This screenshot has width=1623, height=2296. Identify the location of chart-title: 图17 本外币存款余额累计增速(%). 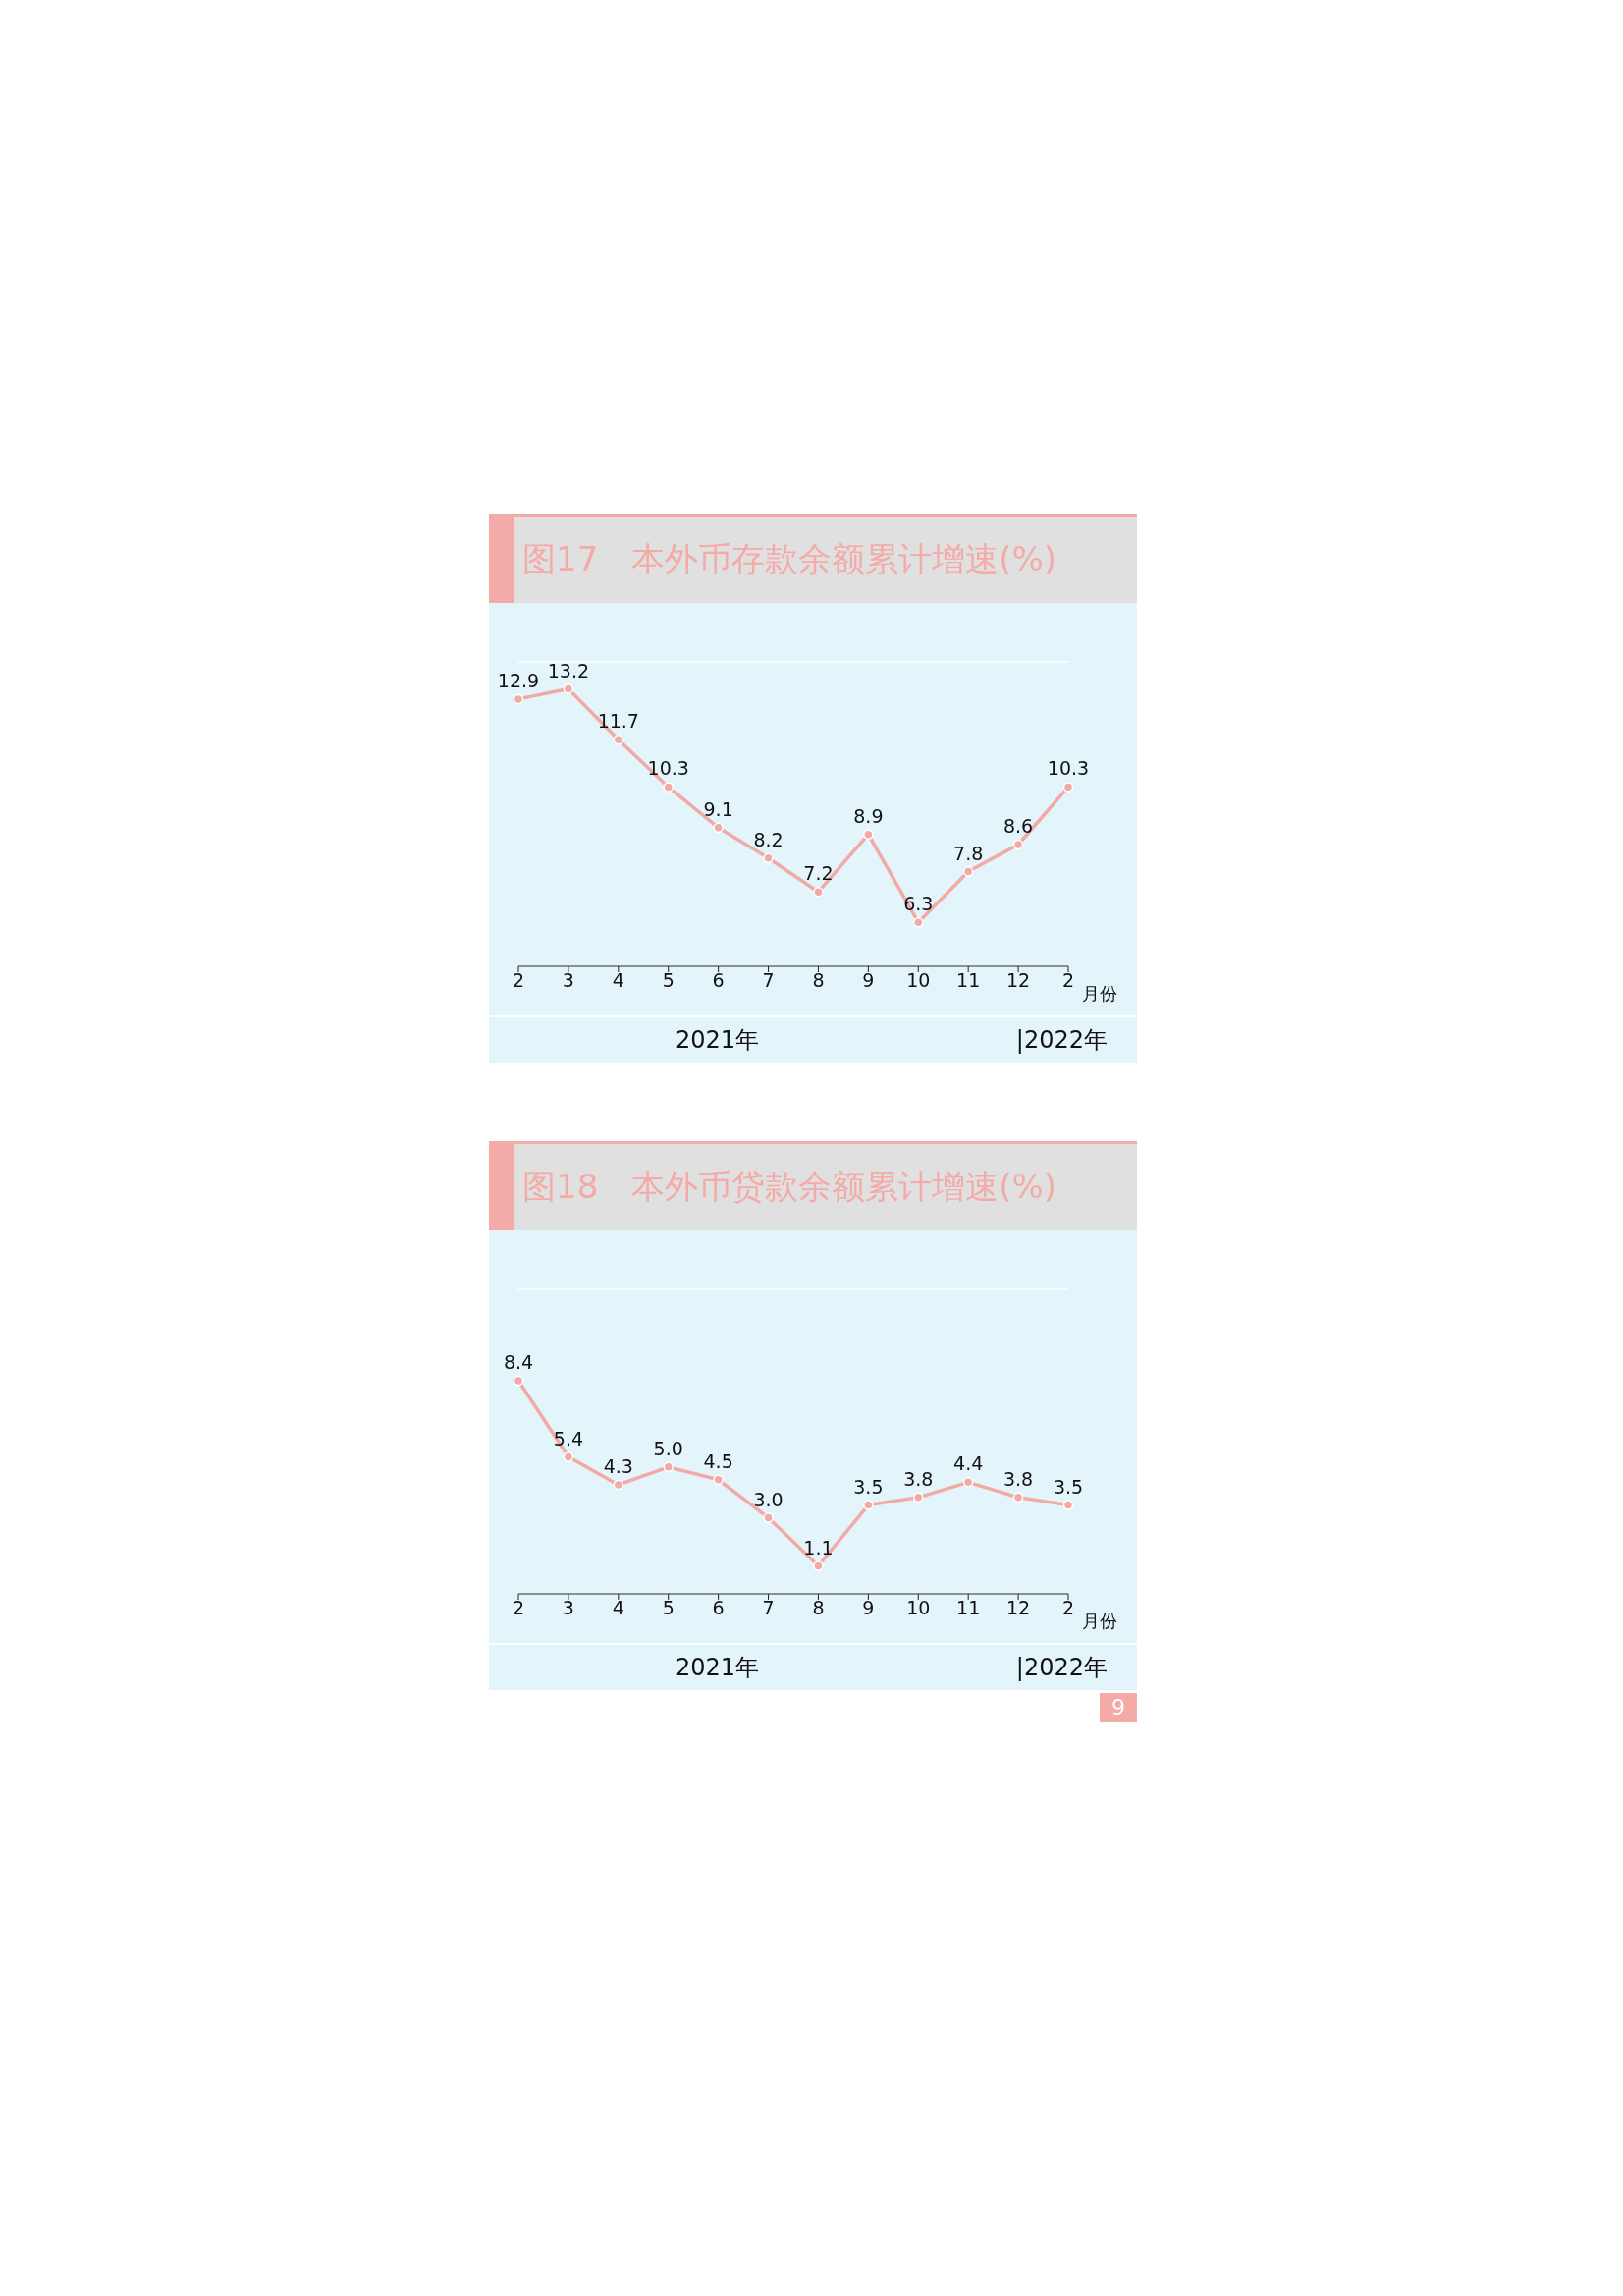
(789, 559).